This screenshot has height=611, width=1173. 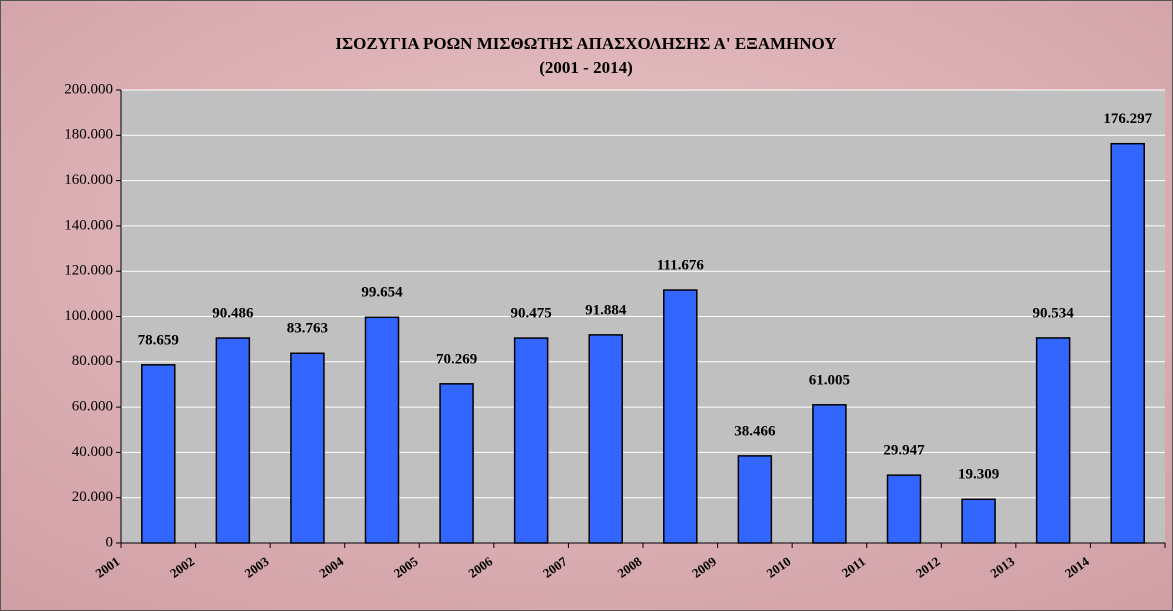 What do you see at coordinates (978, 475) in the screenshot?
I see `data-label: 19.309` at bounding box center [978, 475].